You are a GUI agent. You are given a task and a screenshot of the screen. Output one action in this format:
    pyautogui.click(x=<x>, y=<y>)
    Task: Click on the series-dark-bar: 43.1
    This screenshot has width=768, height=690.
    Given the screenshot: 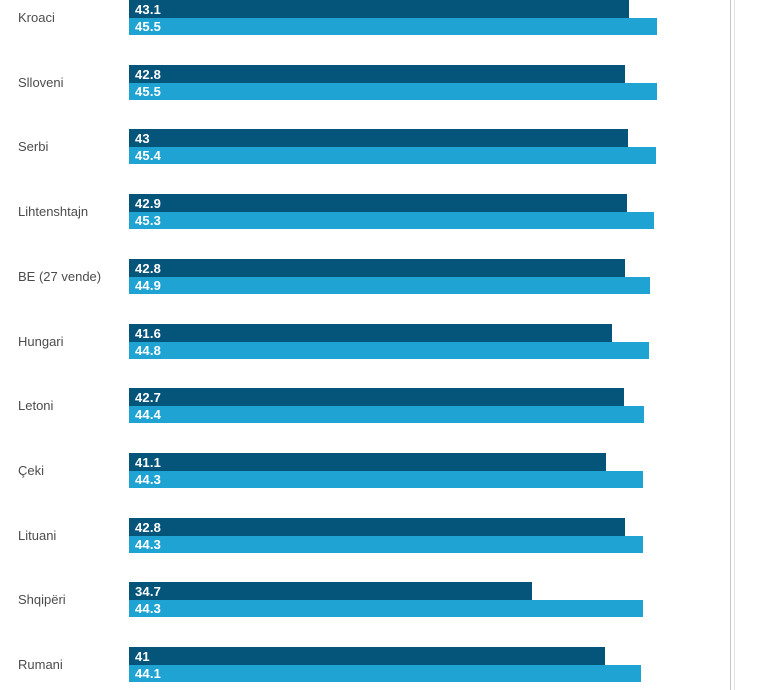 What is the action you would take?
    pyautogui.click(x=379, y=9)
    